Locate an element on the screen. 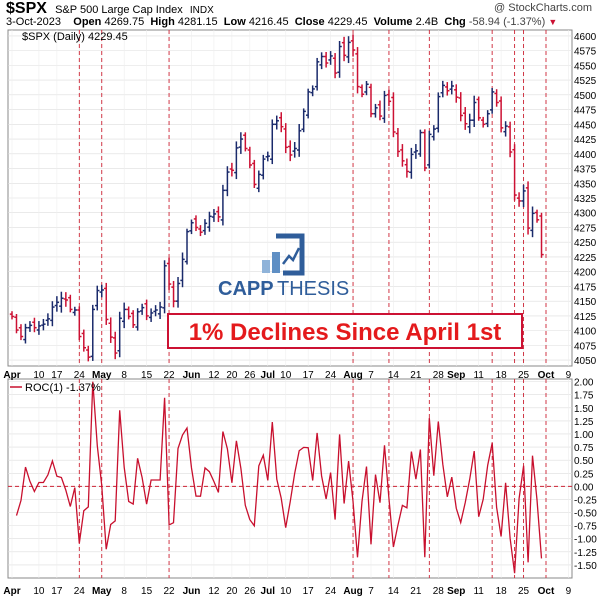 This screenshot has width=600, height=602. price-y-tick-label: 4550 is located at coordinates (585, 66).